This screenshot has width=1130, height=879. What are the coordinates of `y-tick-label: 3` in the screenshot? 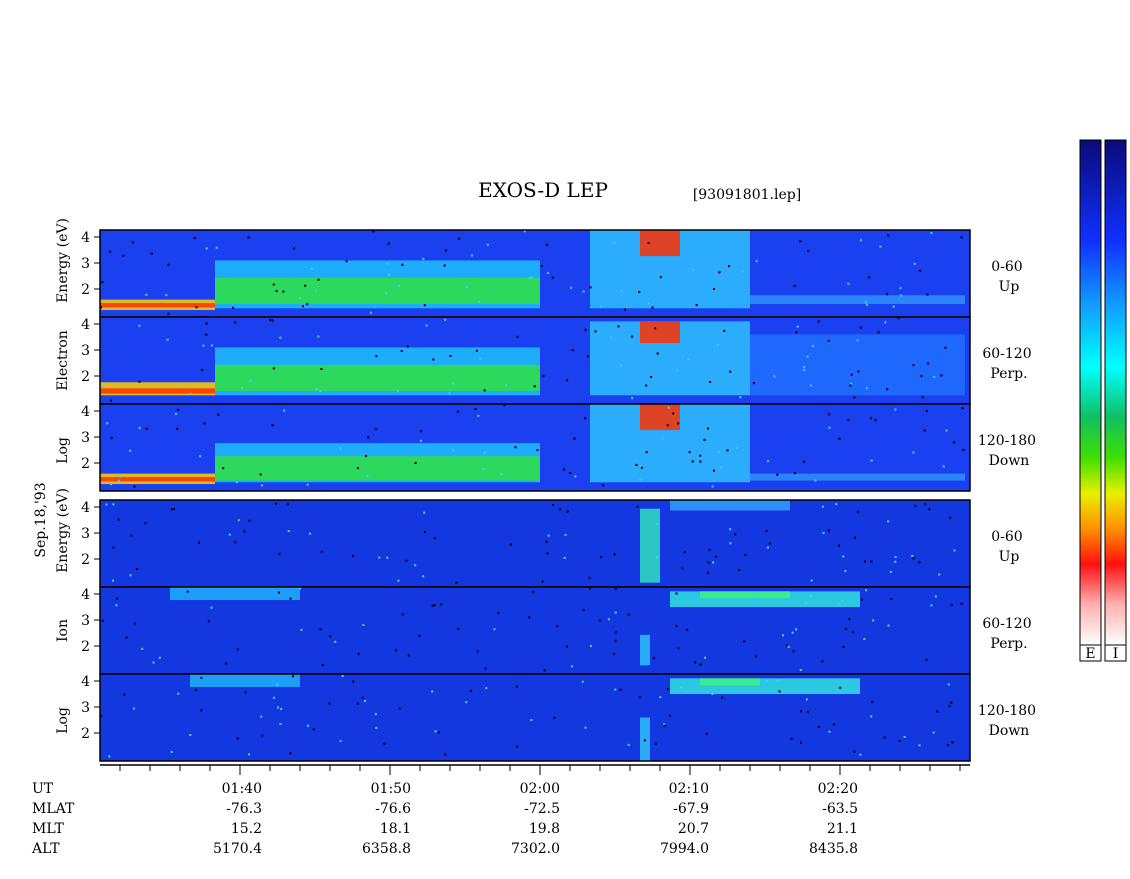 It's located at (85, 438).